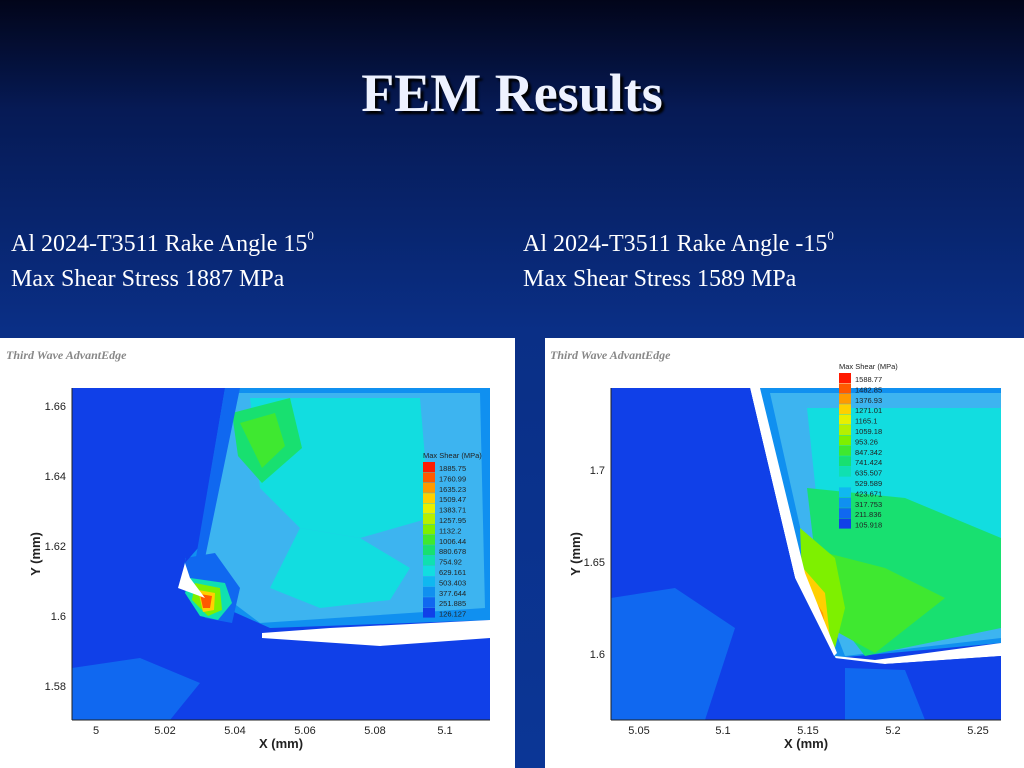  Describe the element at coordinates (452, 572) in the screenshot. I see `left_plot-legend-value: 629.161` at that location.